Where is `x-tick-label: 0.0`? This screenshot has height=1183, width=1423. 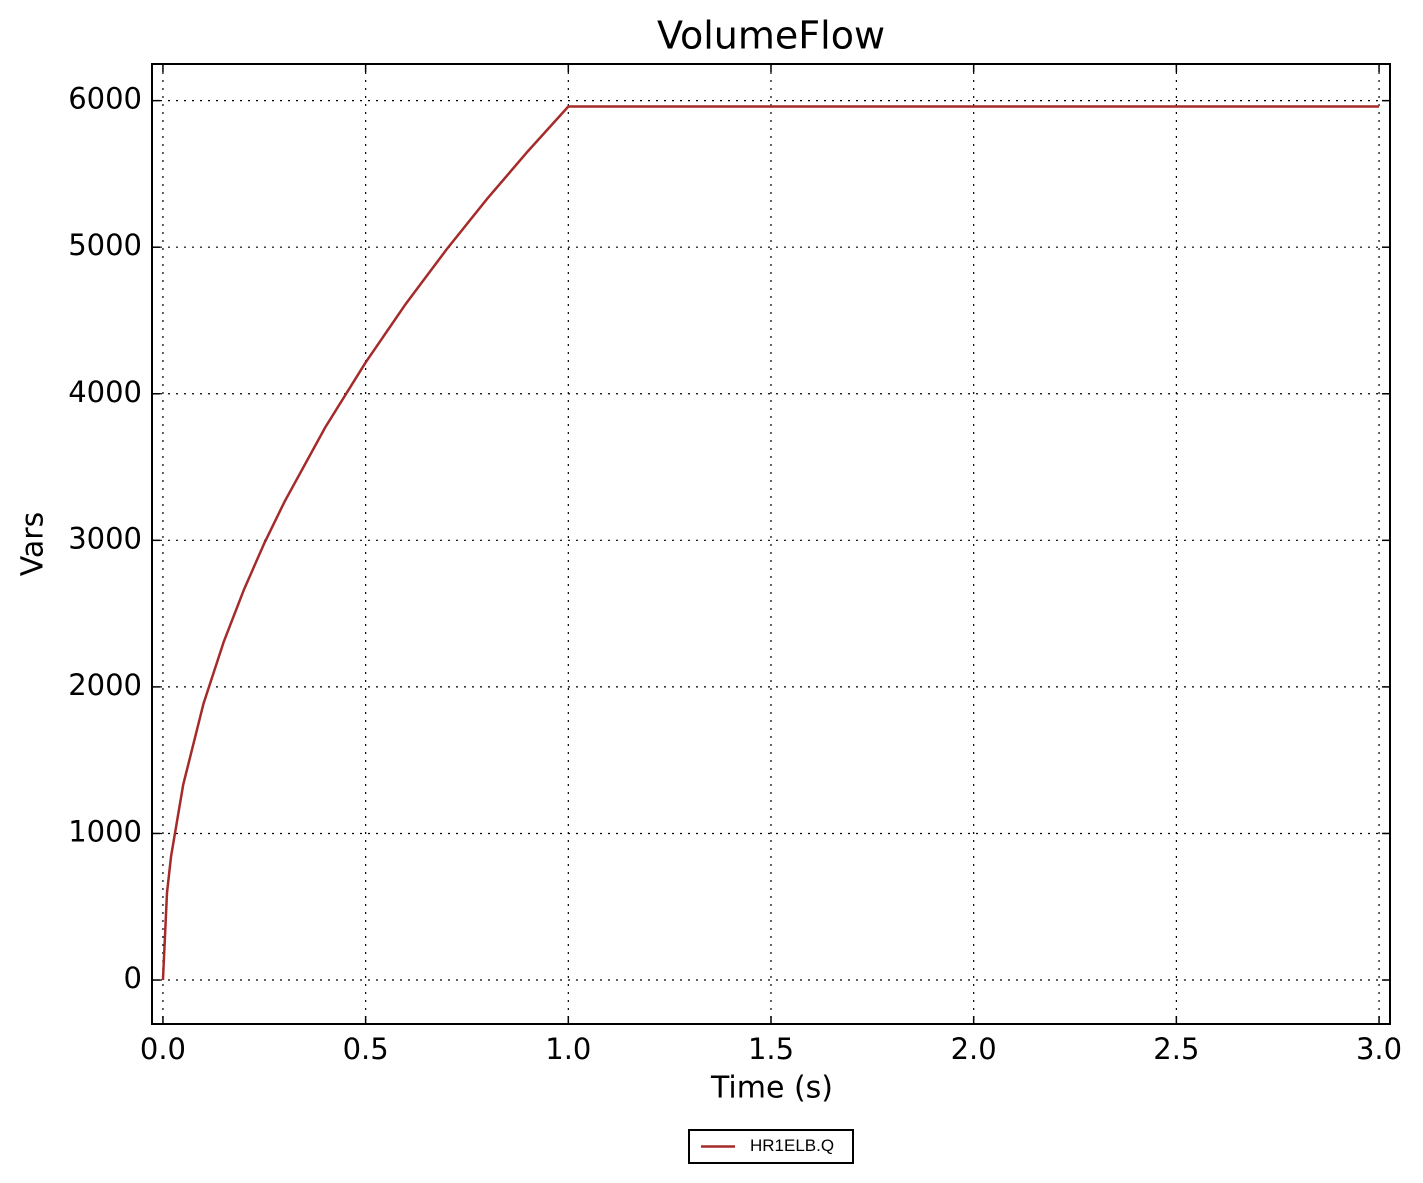 x-tick-label: 0.0 is located at coordinates (163, 1049).